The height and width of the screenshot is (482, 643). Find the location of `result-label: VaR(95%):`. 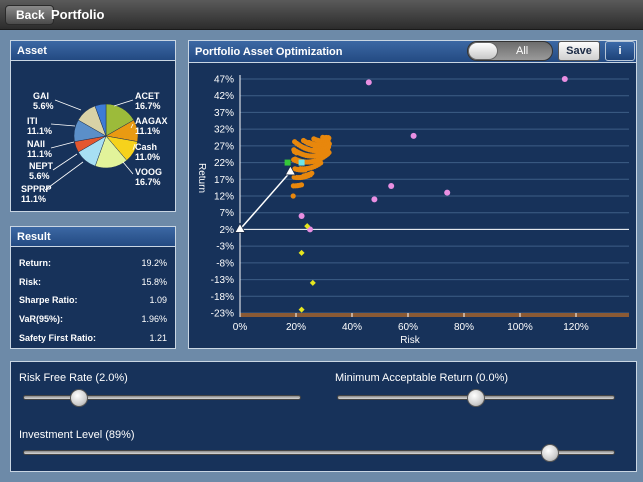

result-label: VaR(95%): is located at coordinates (41, 319).